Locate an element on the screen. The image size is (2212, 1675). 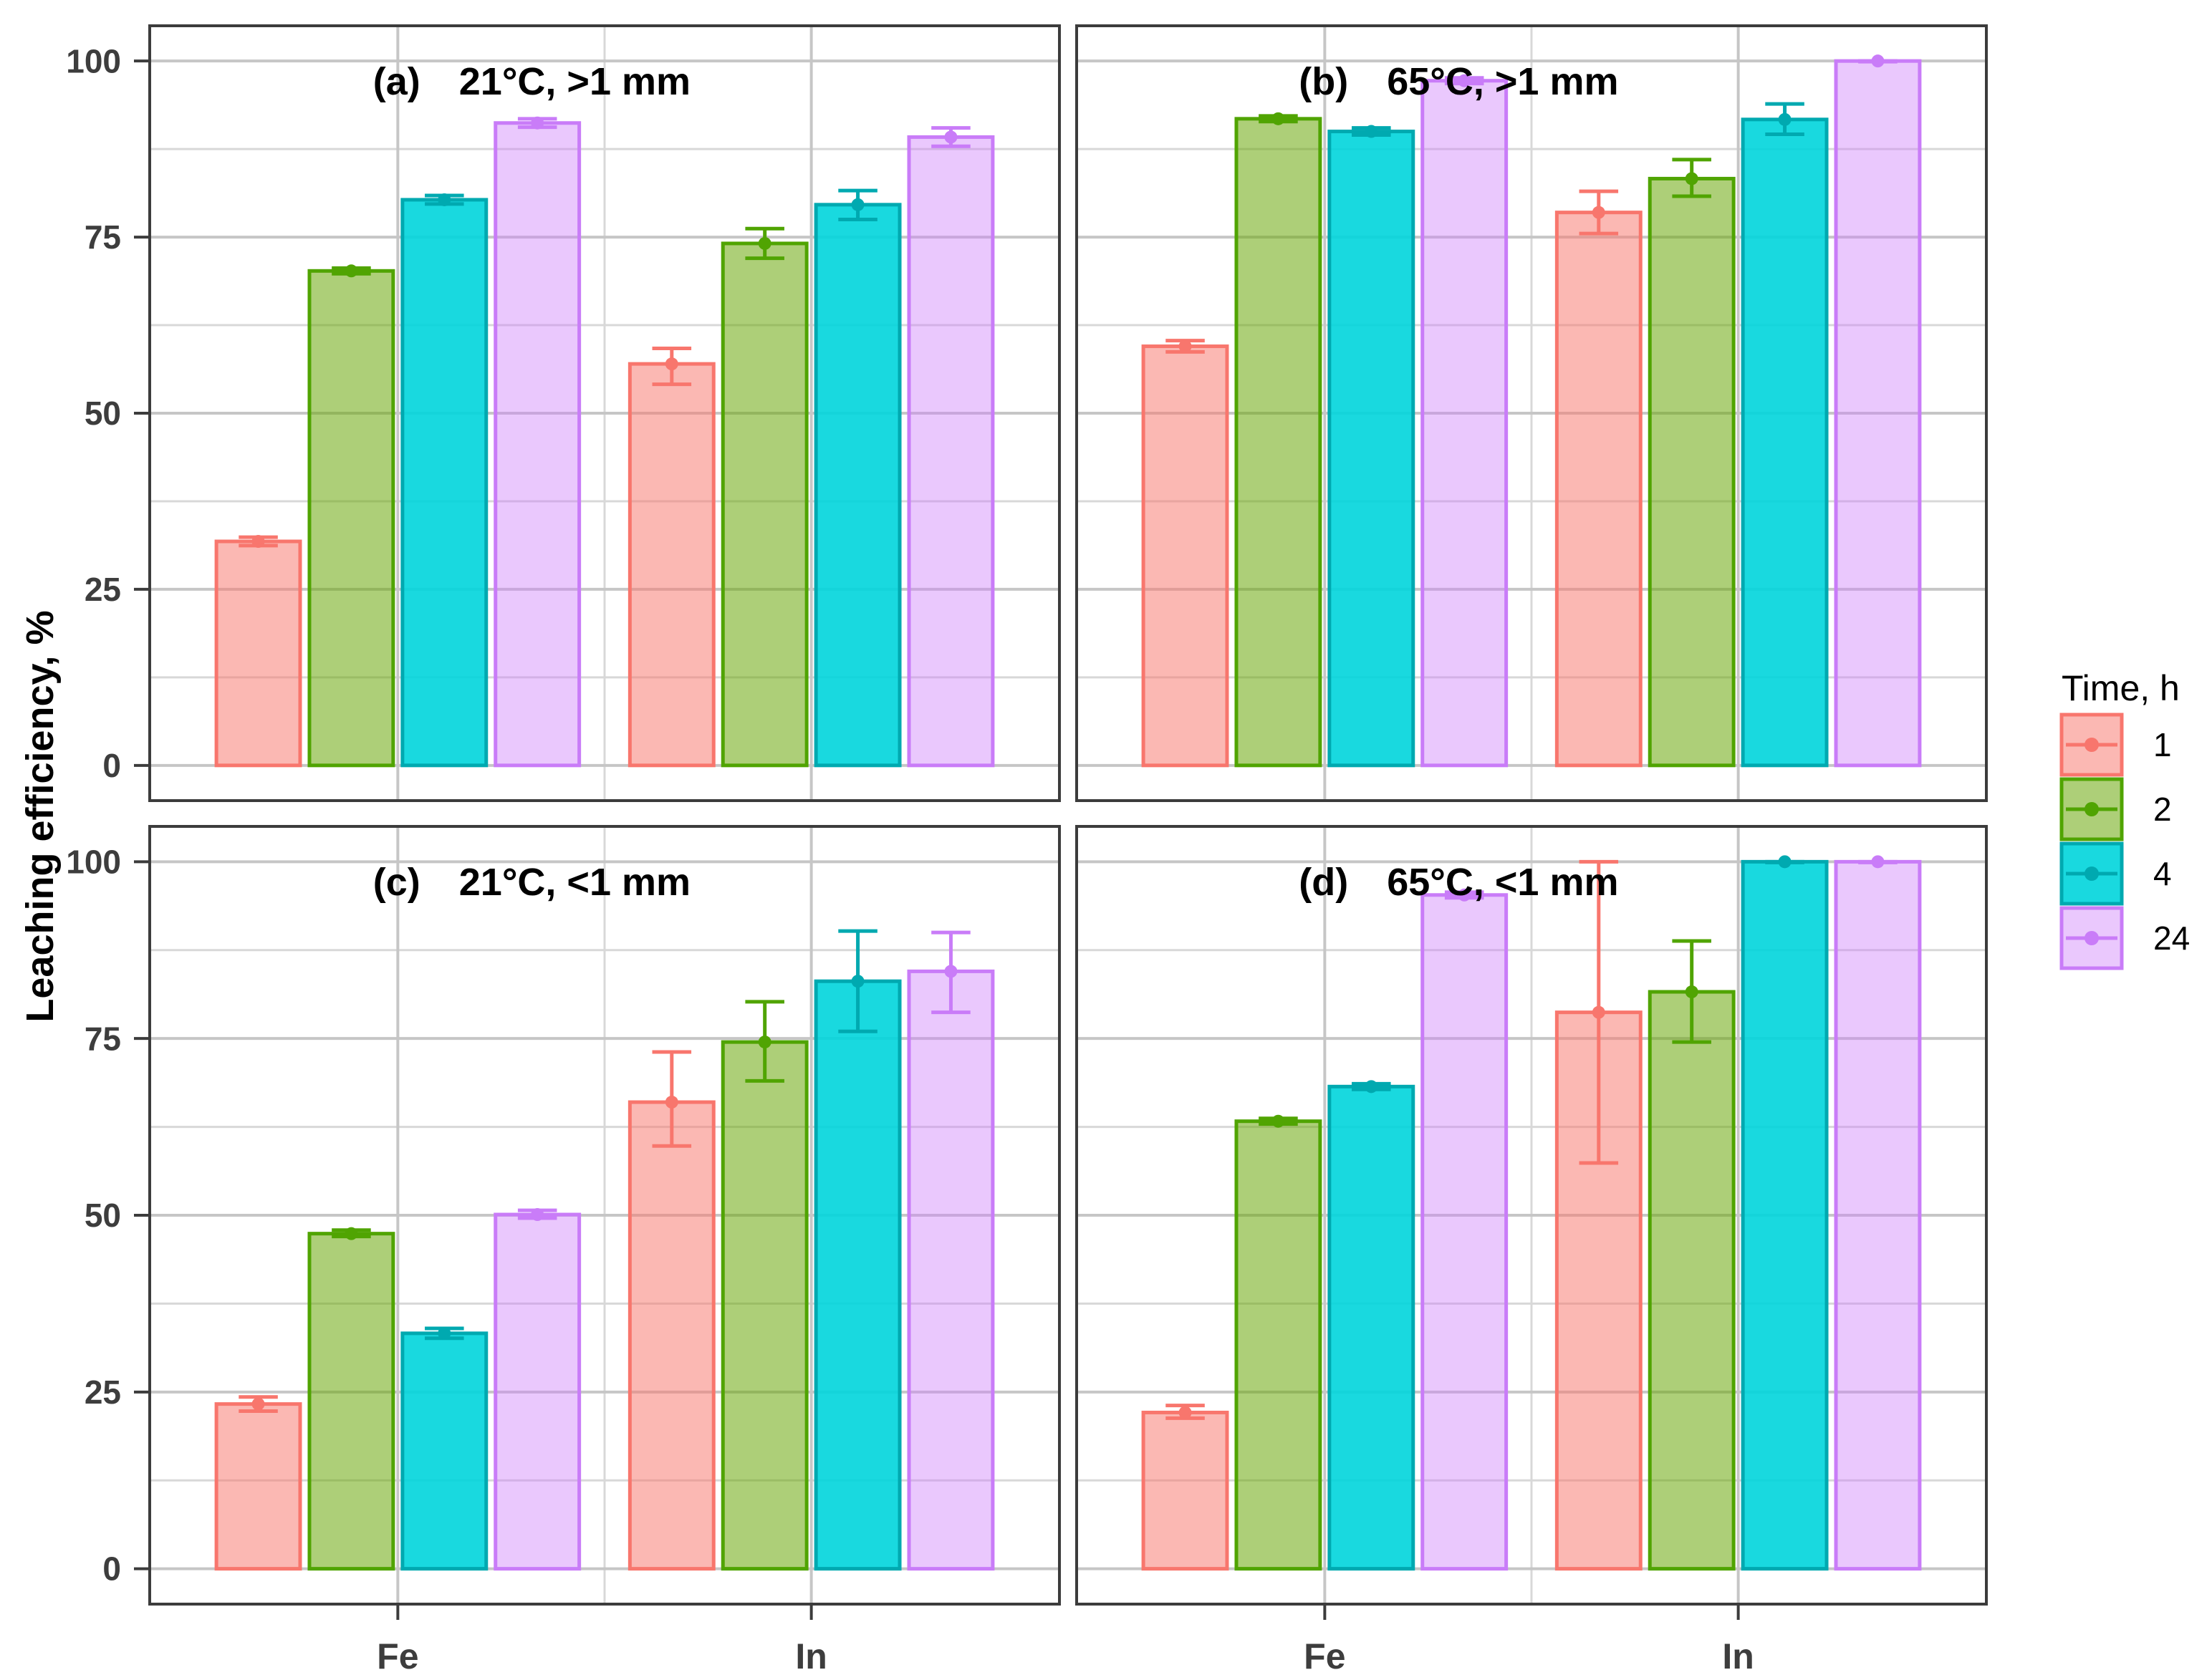
legend-label-4h: 4 is located at coordinates (2162, 873).